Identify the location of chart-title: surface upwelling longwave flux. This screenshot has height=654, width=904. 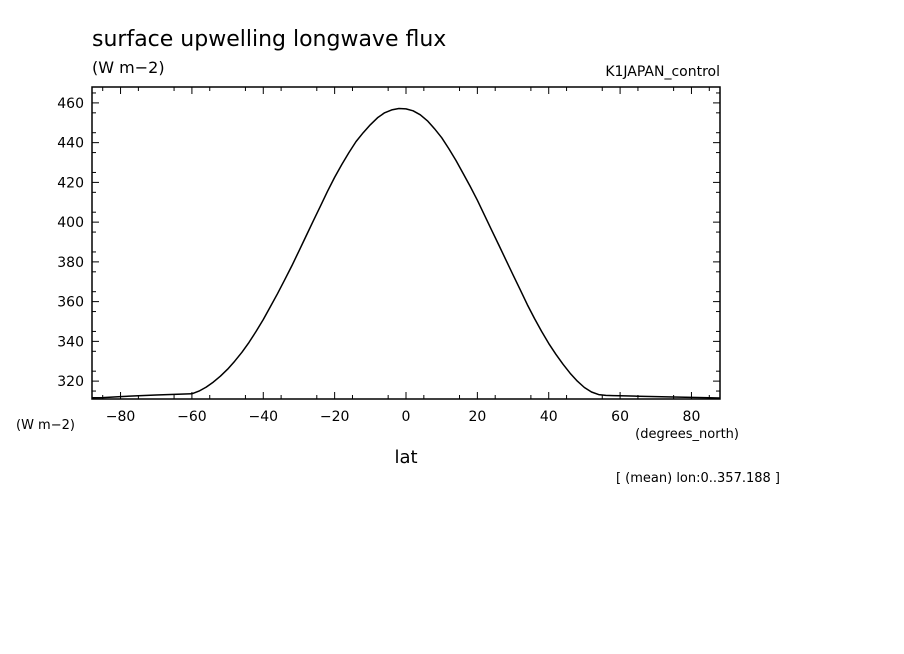
(269, 39).